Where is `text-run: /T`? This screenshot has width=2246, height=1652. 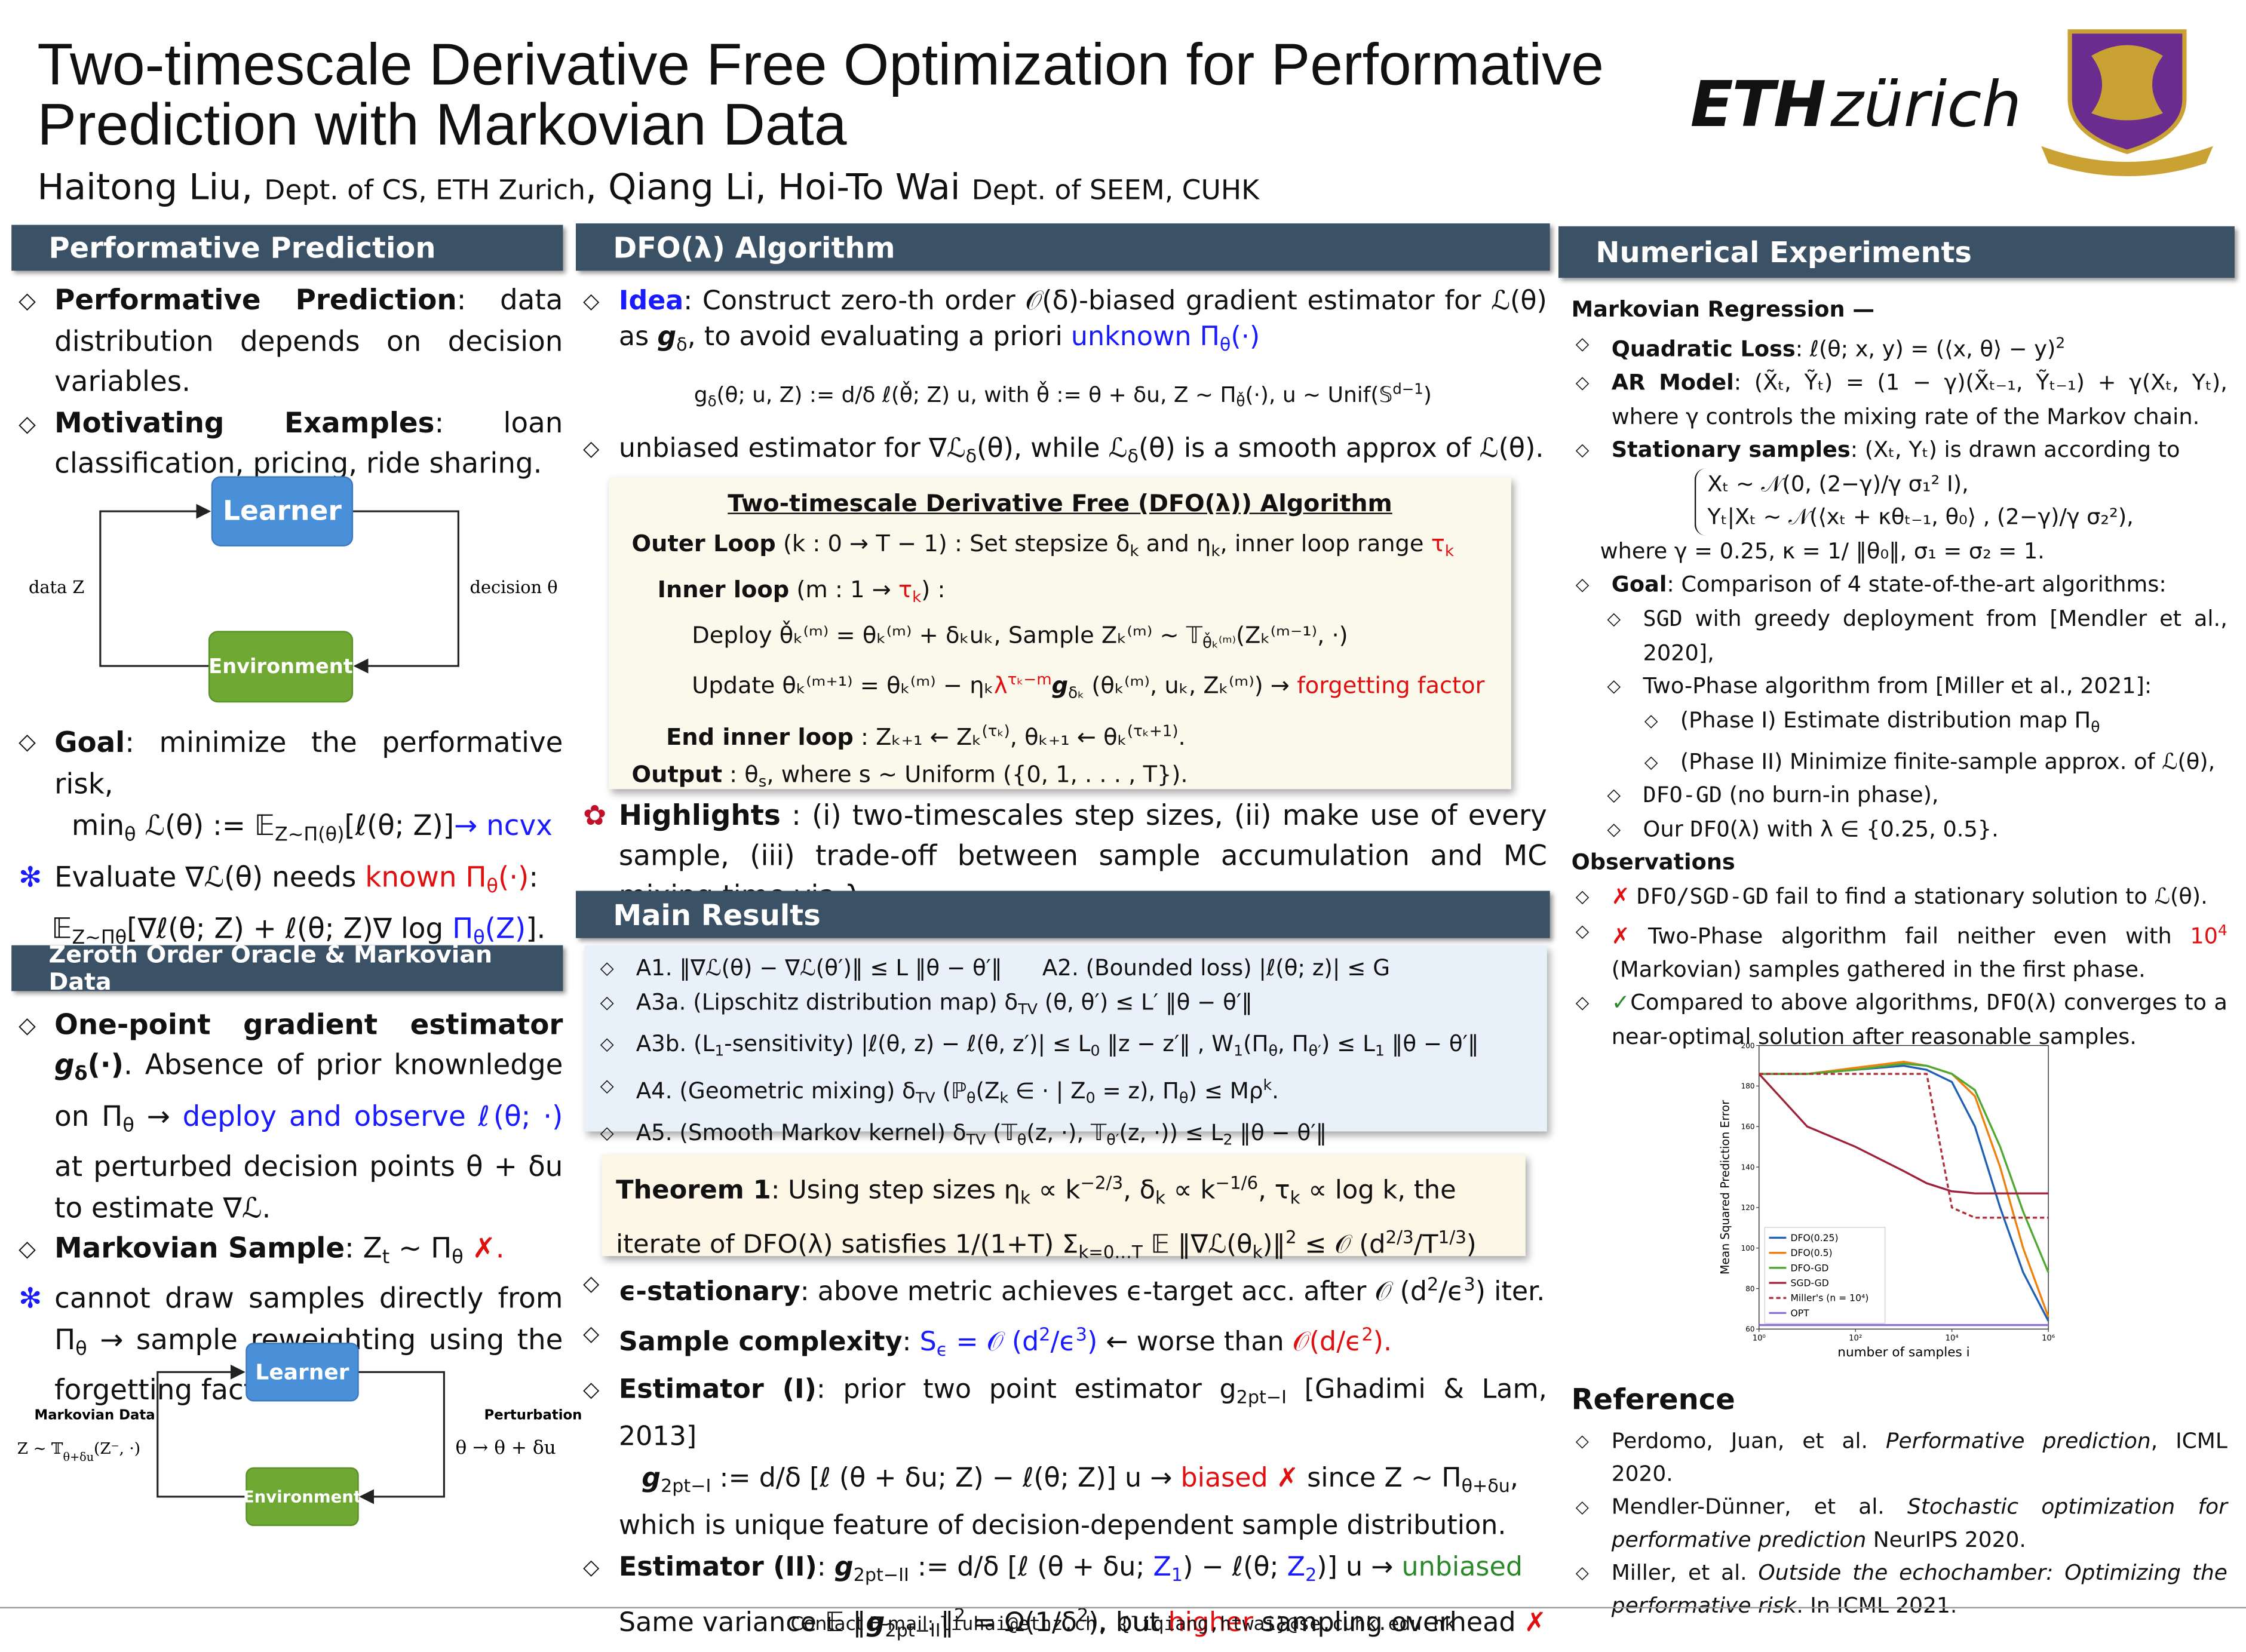 text-run: /T is located at coordinates (1425, 1245).